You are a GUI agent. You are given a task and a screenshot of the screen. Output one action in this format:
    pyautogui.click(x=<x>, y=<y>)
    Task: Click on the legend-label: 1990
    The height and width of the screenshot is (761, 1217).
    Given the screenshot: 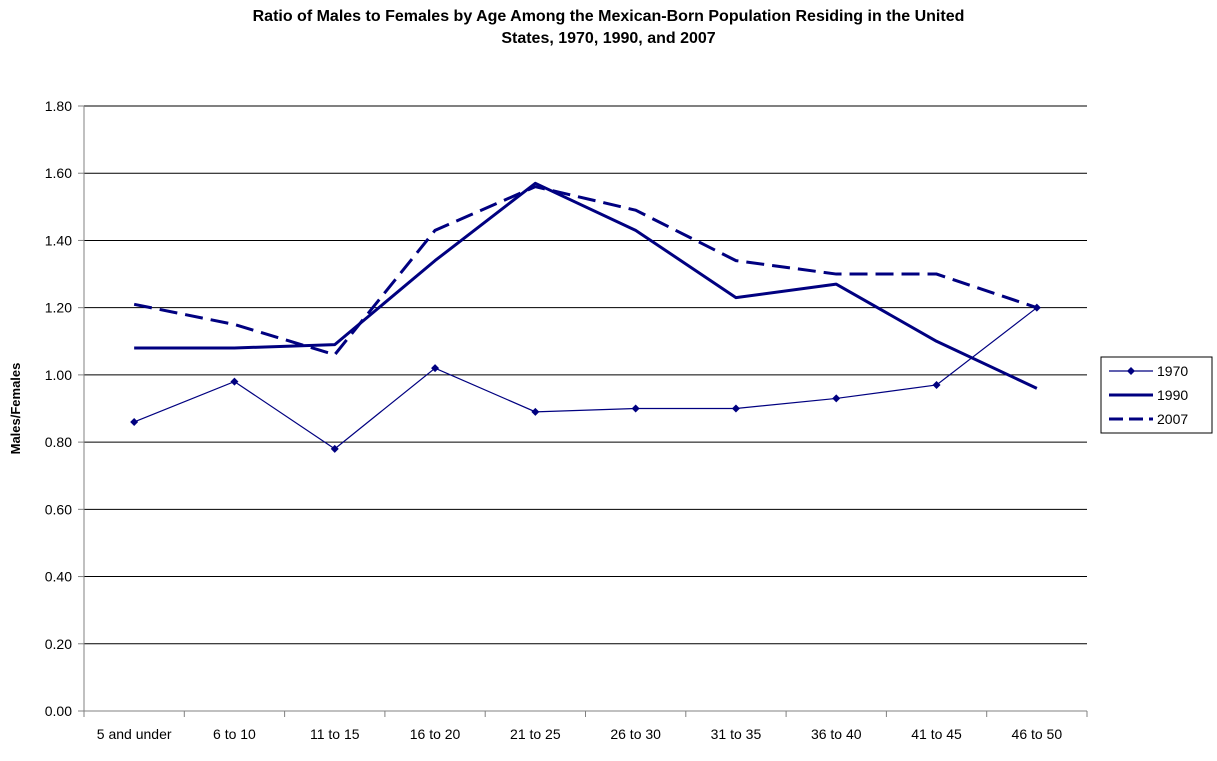 What is the action you would take?
    pyautogui.click(x=1172, y=395)
    